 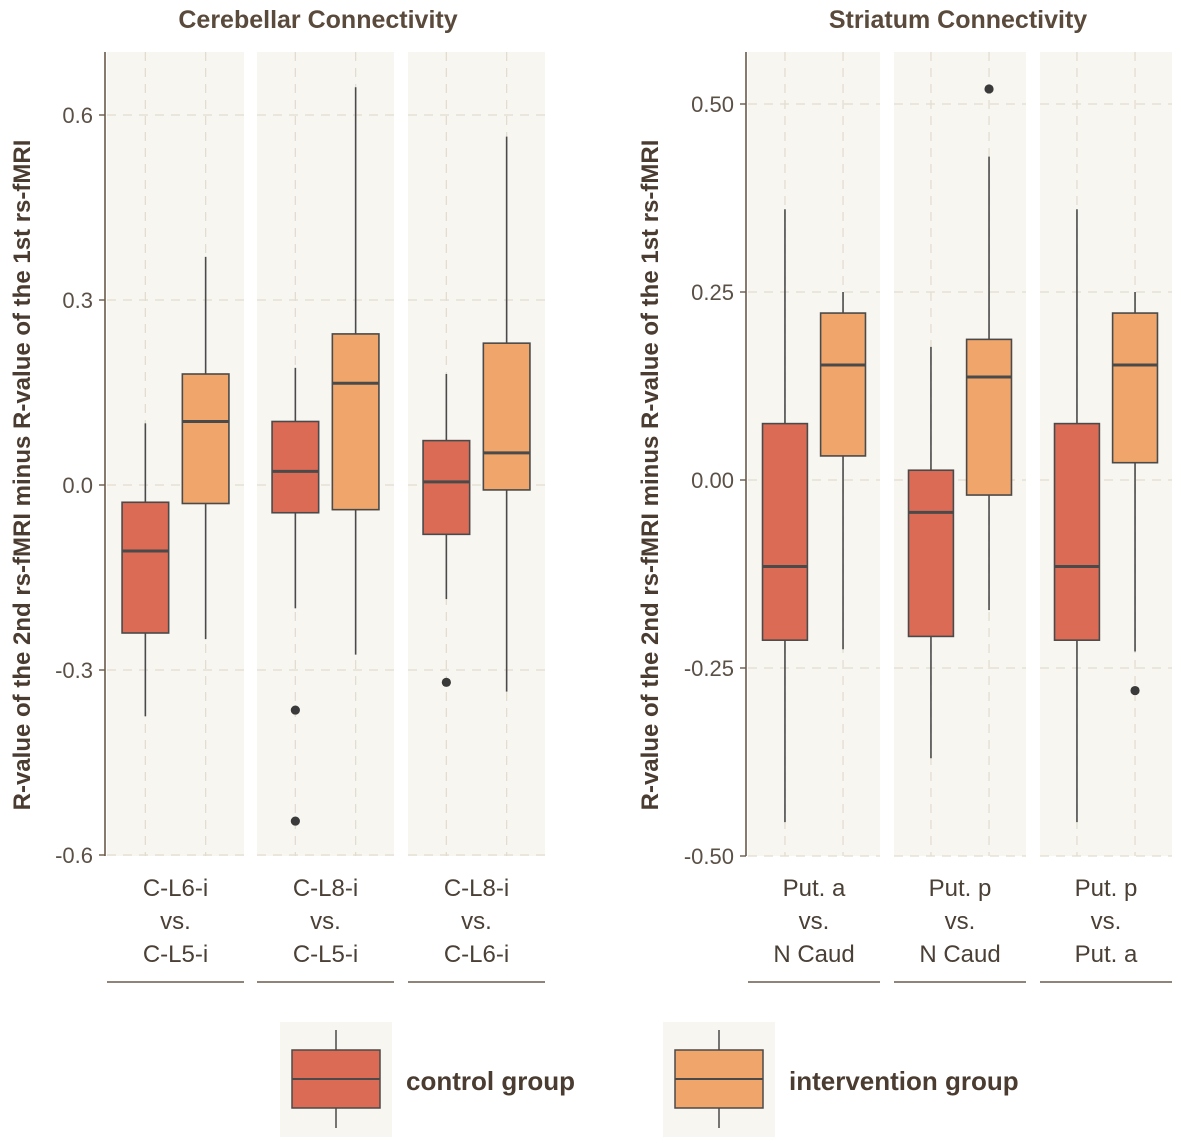 What do you see at coordinates (77, 115) in the screenshot?
I see `y-tick-label: 0.6` at bounding box center [77, 115].